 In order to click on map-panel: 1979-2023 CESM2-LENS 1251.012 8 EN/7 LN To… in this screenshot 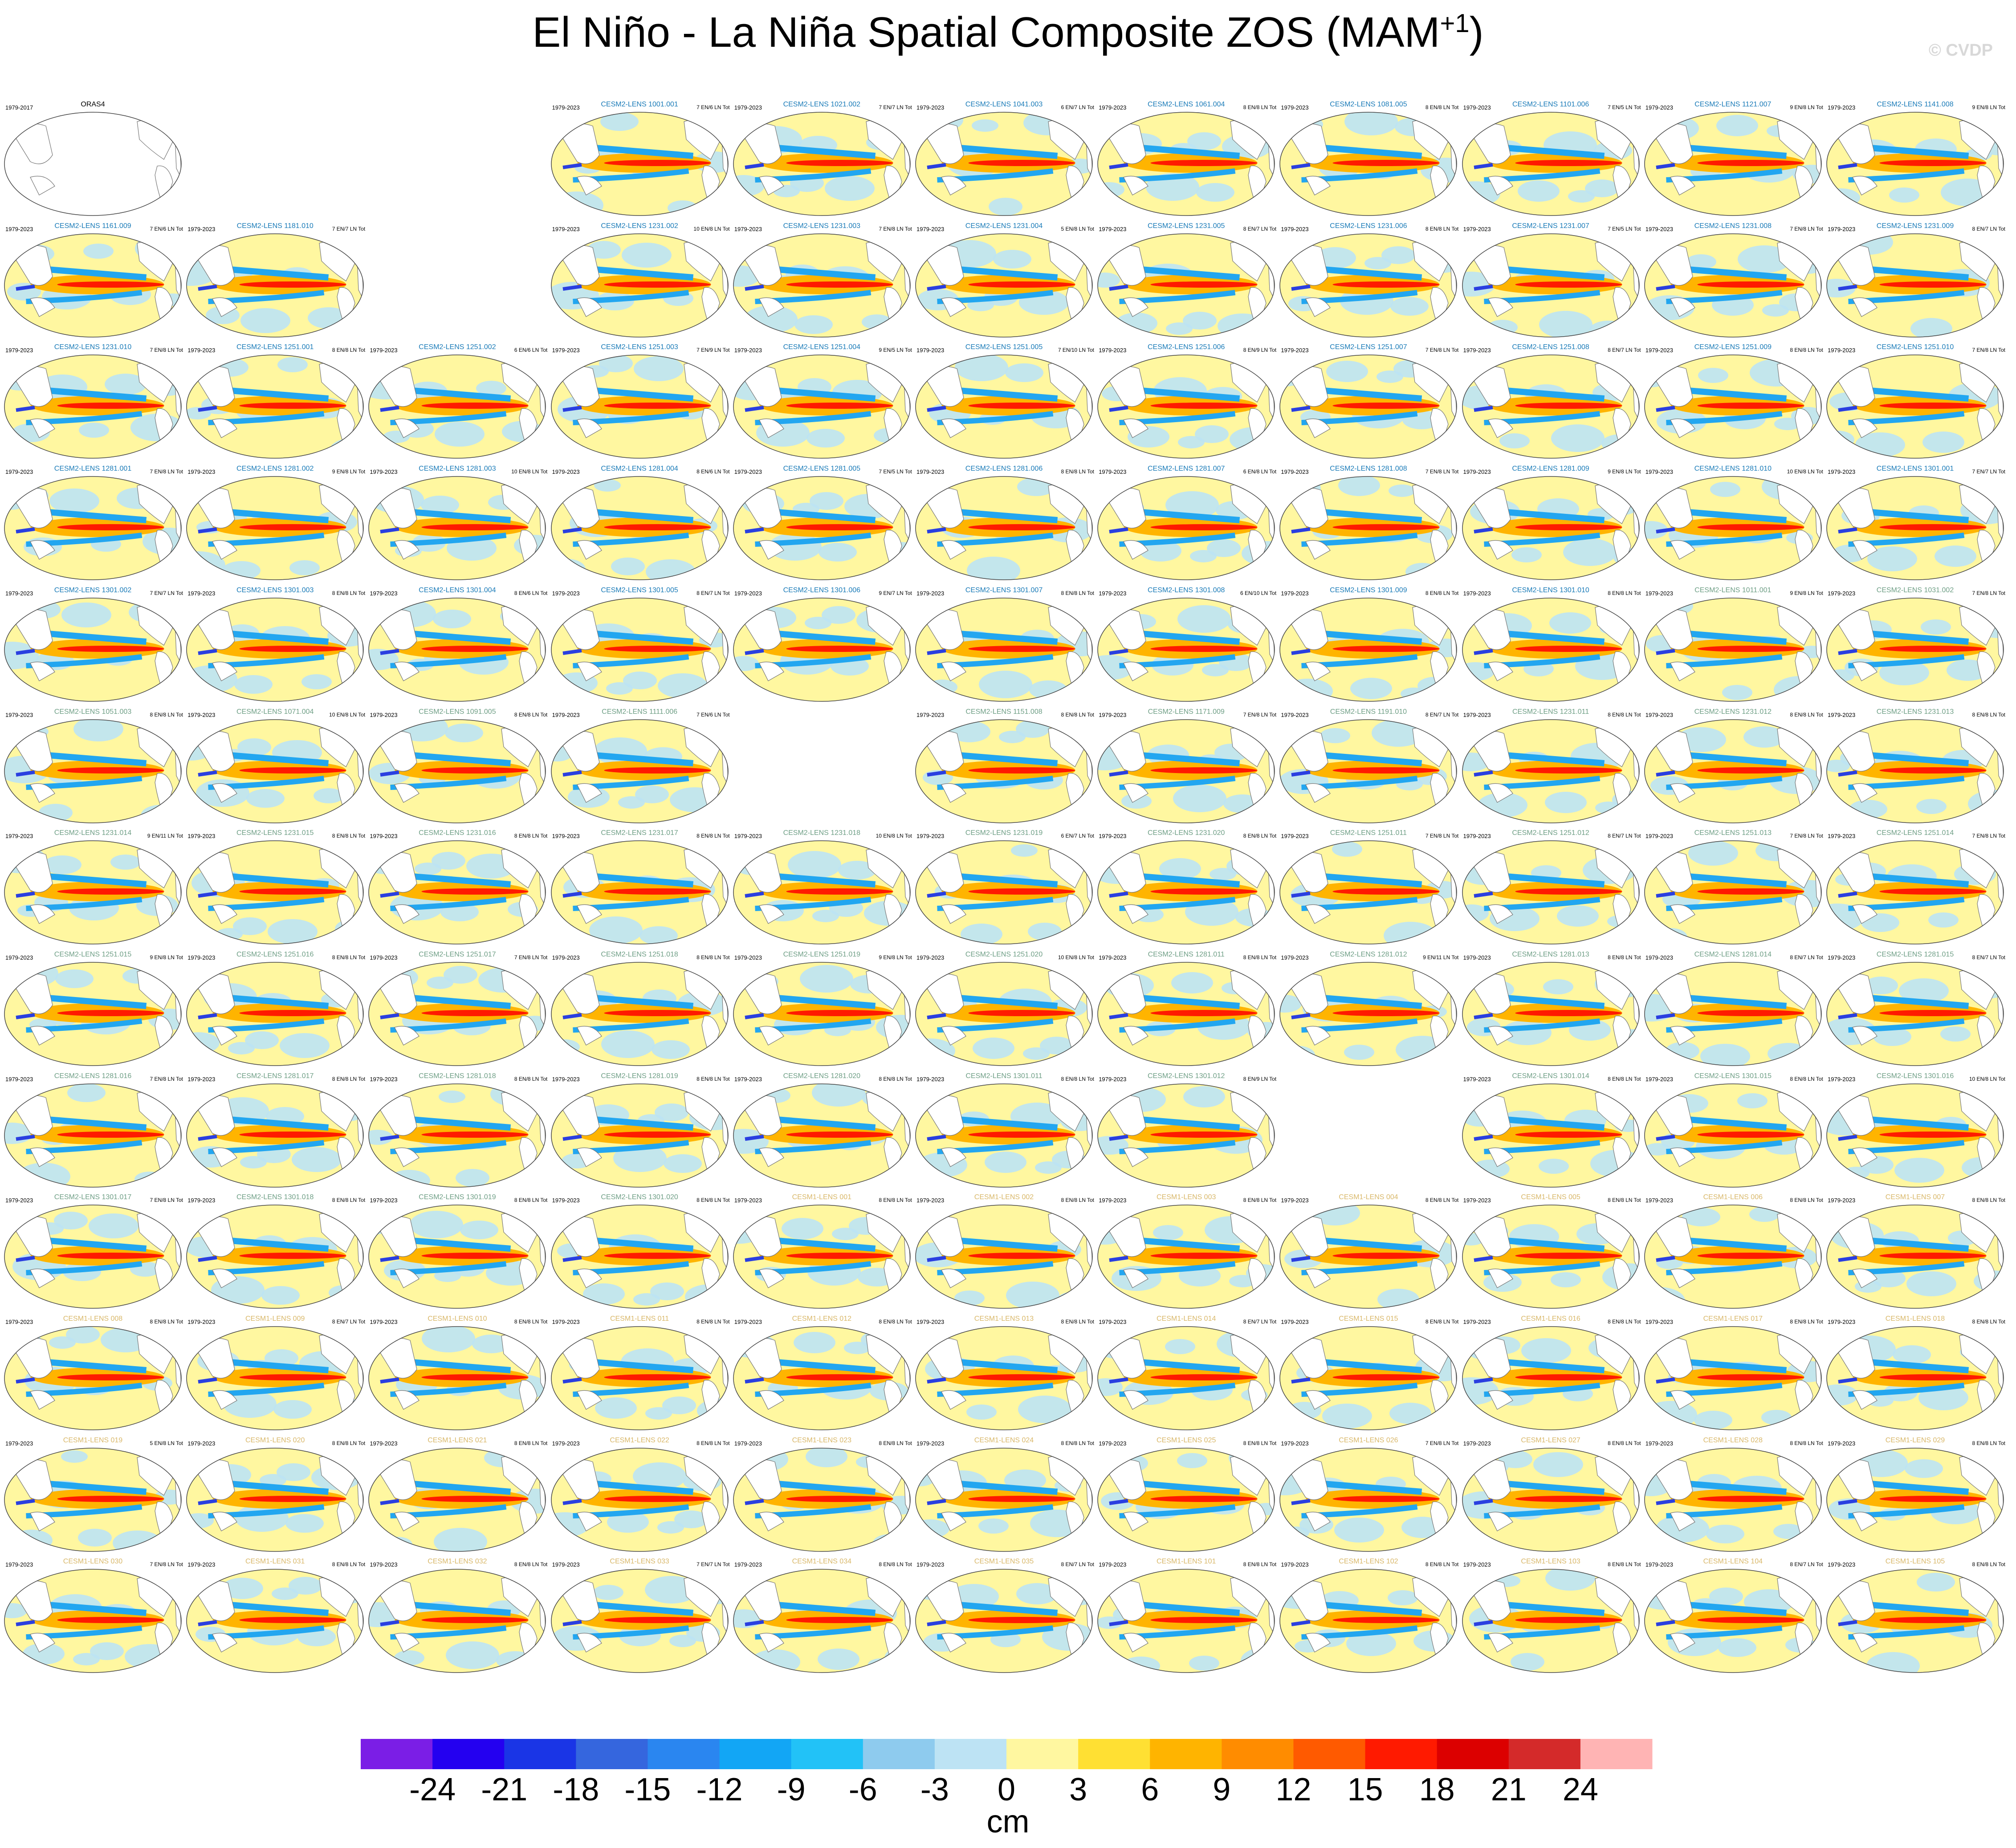, I will do `click(1551, 890)`.